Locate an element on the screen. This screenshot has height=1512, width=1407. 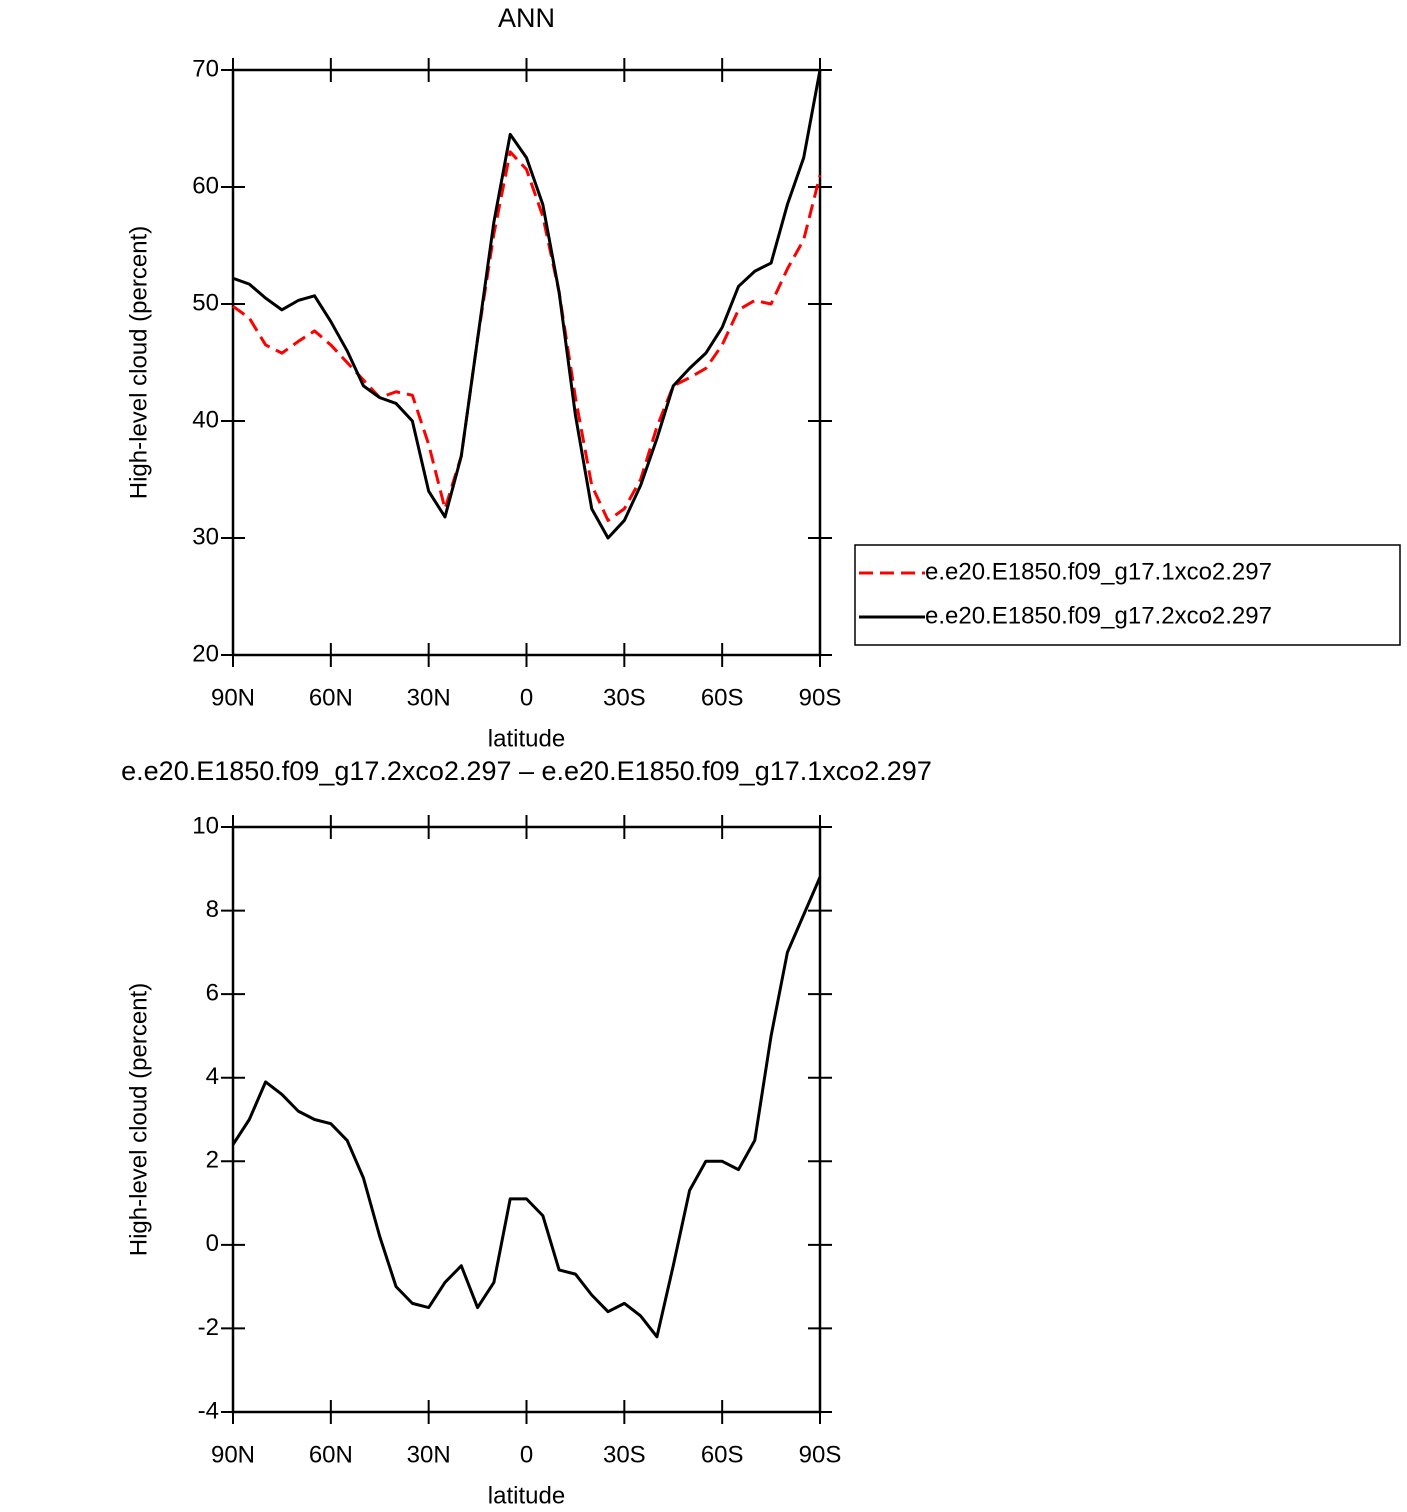
y-tick-label: 0 is located at coordinates (212, 1243).